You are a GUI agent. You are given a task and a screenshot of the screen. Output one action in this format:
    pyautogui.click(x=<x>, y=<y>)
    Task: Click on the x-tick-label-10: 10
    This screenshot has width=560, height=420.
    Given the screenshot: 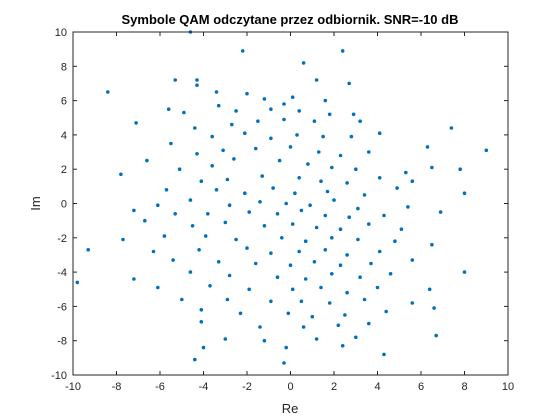 What is the action you would take?
    pyautogui.click(x=508, y=387)
    